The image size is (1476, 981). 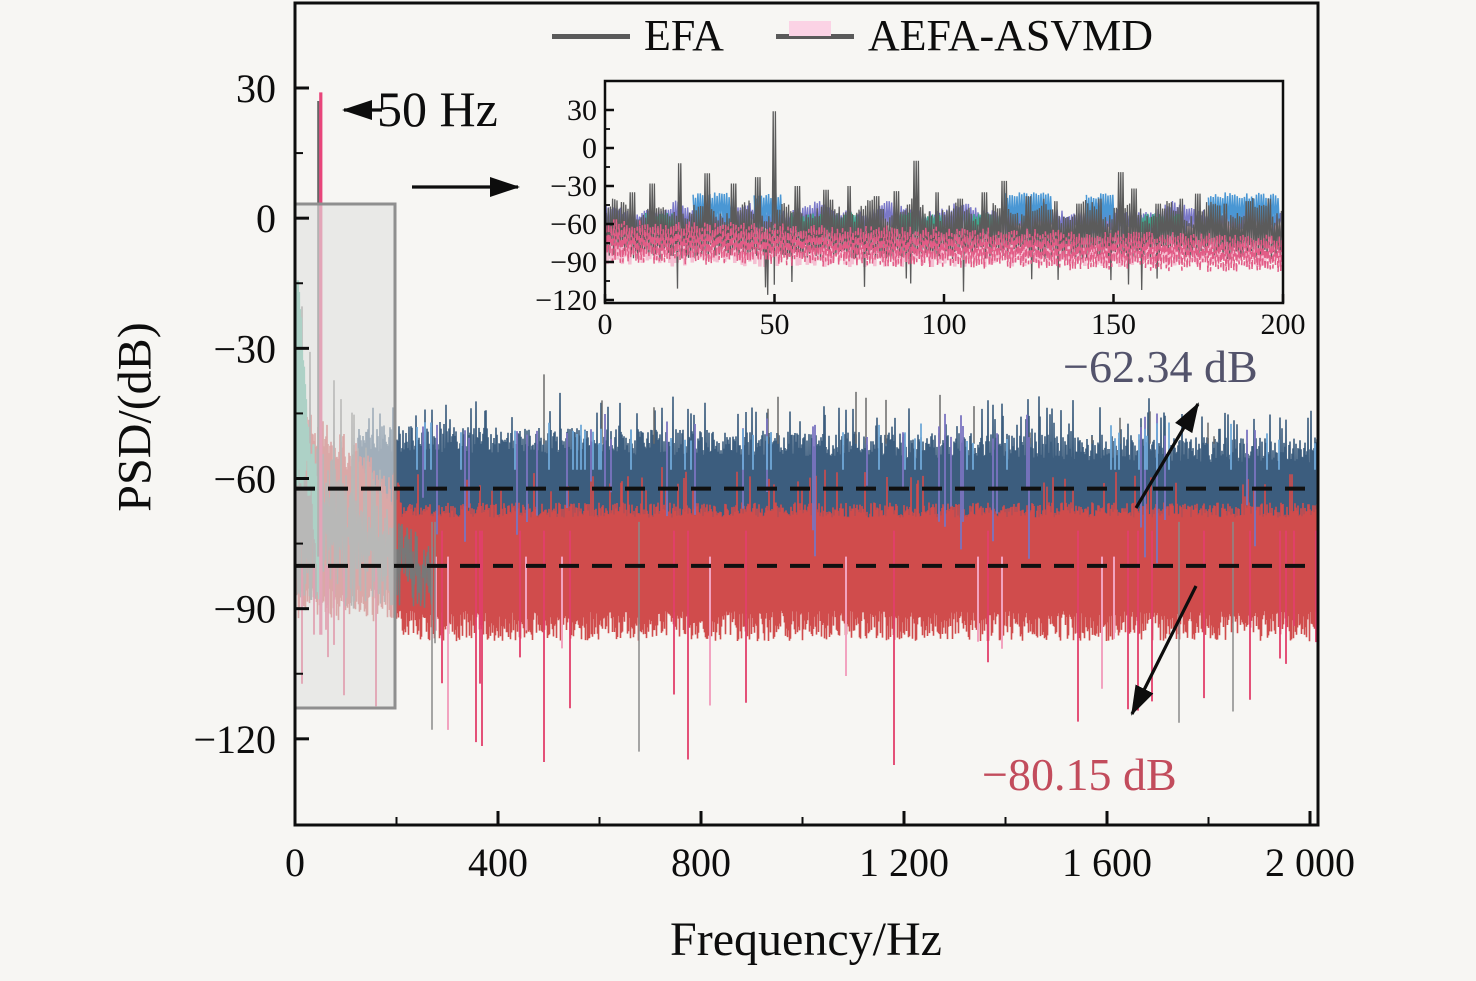 What do you see at coordinates (1079, 774) in the screenshot?
I see `annotation-aefa-noise-floor: −80.15 dB` at bounding box center [1079, 774].